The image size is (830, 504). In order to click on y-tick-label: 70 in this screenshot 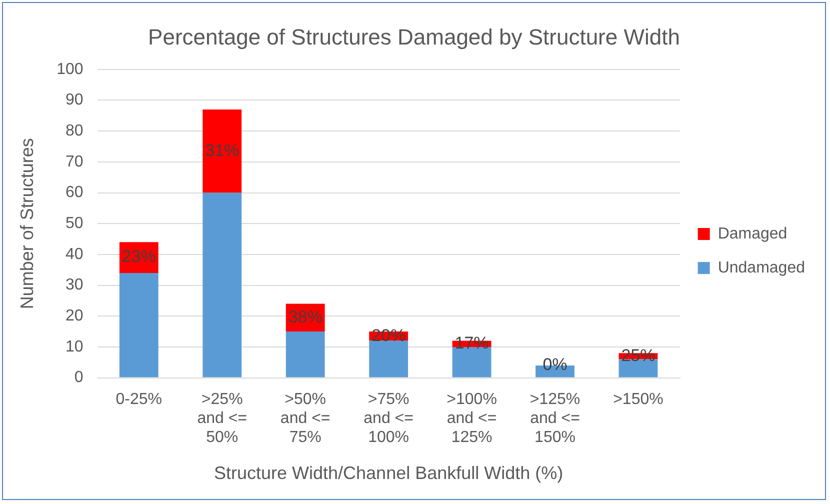, I will do `click(75, 161)`.